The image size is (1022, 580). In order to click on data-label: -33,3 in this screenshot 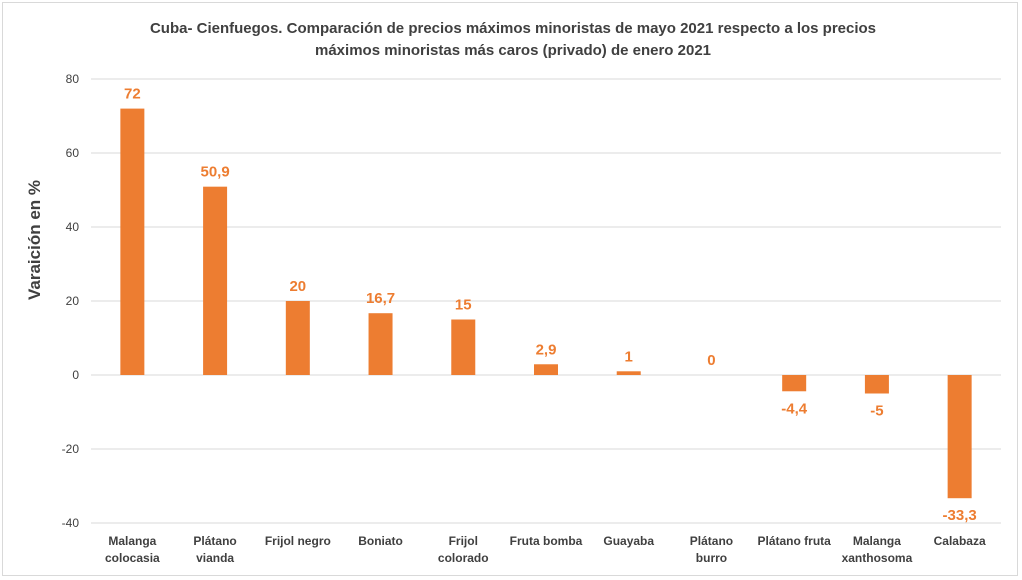, I will do `click(960, 515)`.